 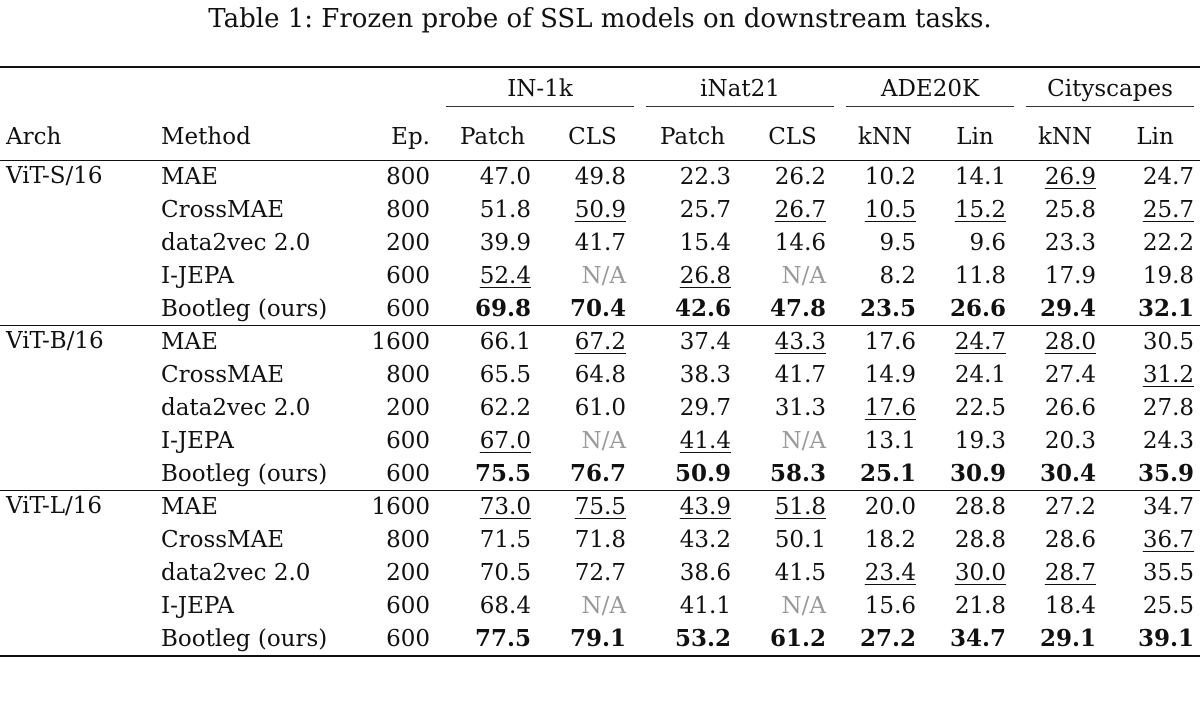 I want to click on value-text: 13.1, so click(x=890, y=441).